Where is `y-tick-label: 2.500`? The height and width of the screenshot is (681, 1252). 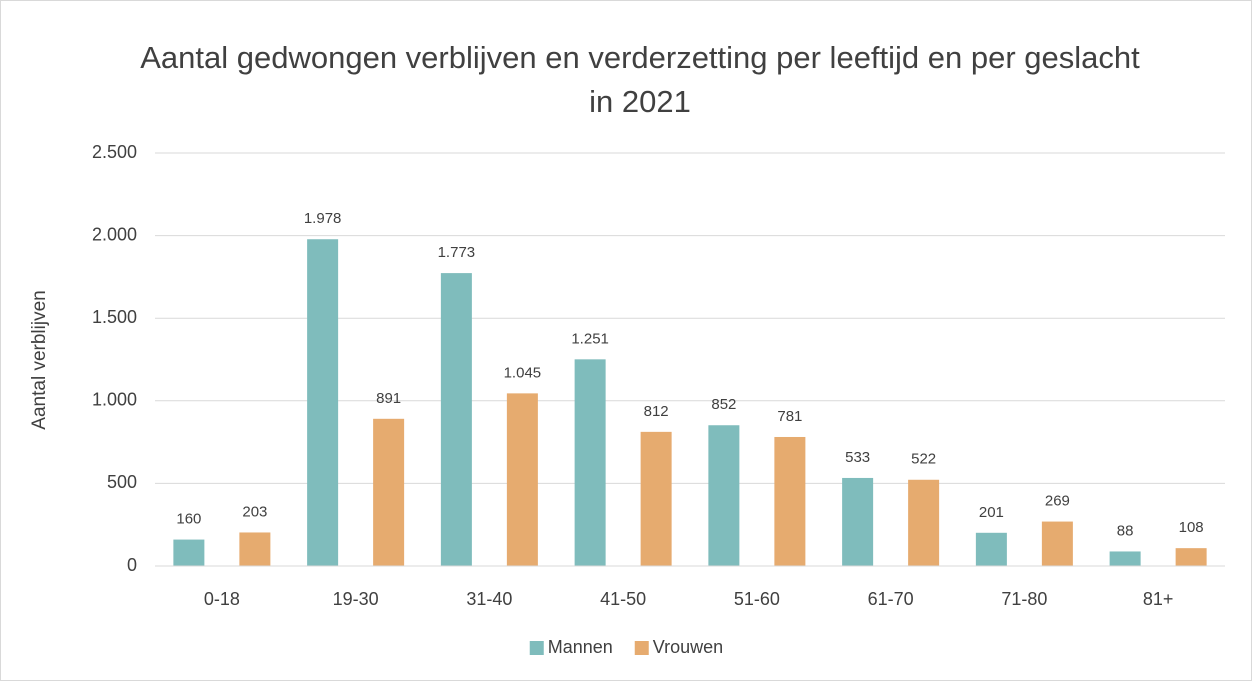
y-tick-label: 2.500 is located at coordinates (114, 152).